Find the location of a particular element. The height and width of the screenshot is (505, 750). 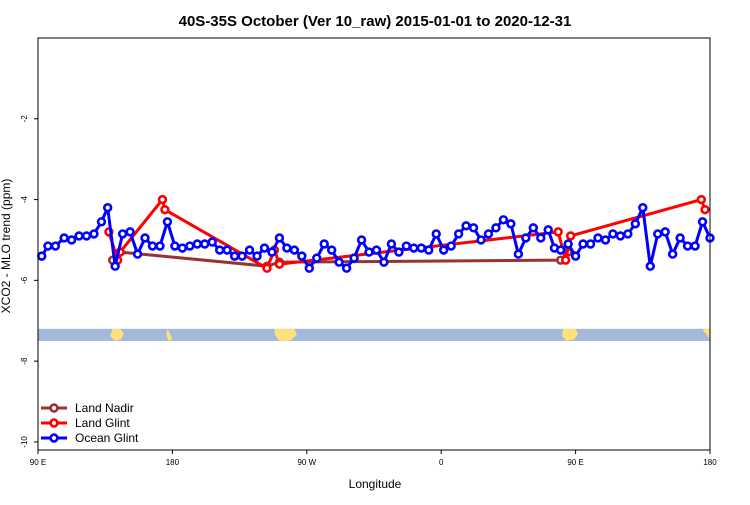

y-tick-label: -10 is located at coordinates (24, 442).